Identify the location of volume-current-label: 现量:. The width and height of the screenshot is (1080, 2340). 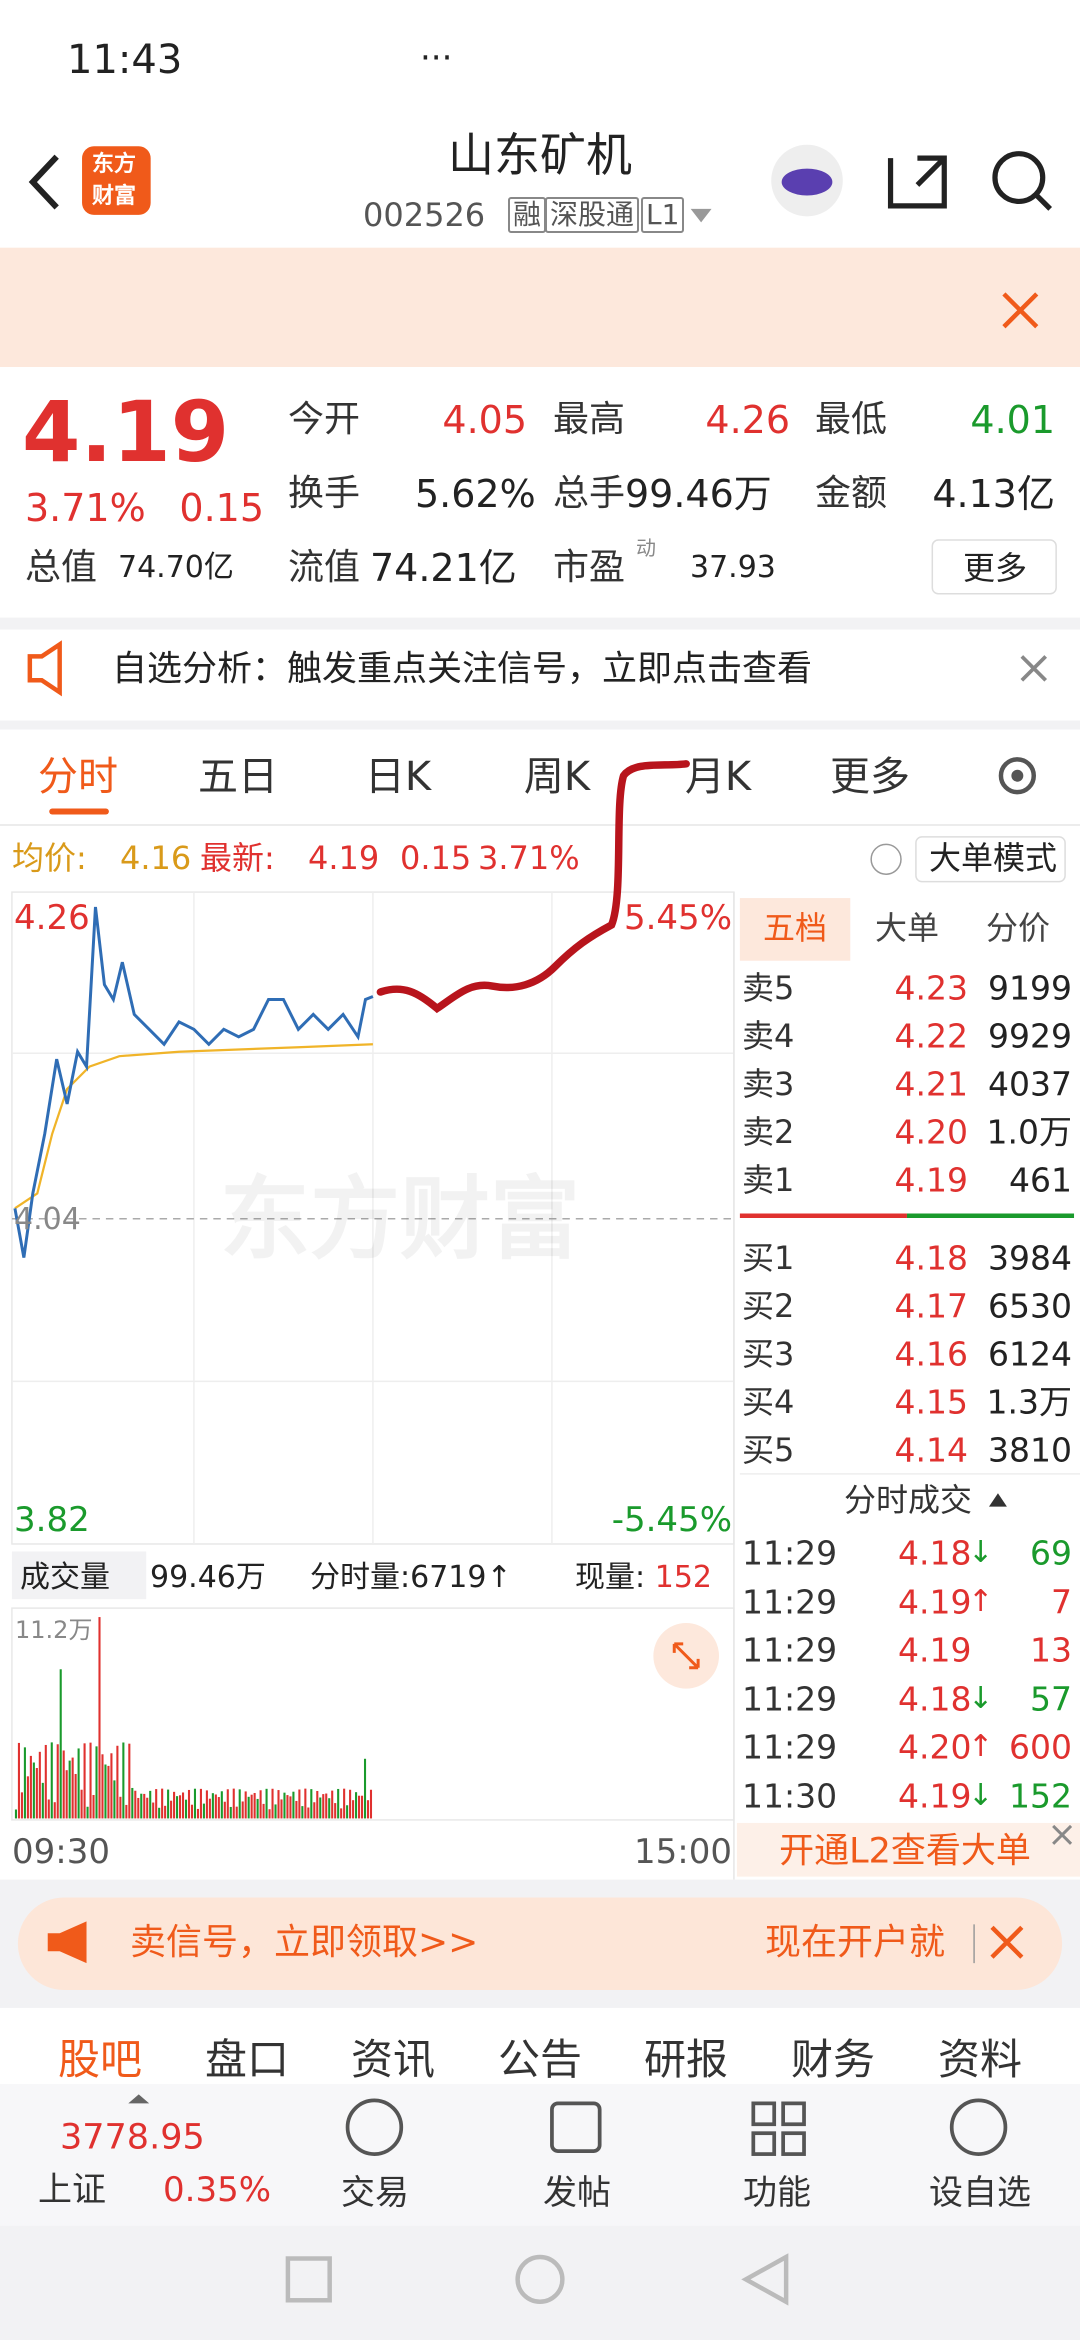
(610, 1577).